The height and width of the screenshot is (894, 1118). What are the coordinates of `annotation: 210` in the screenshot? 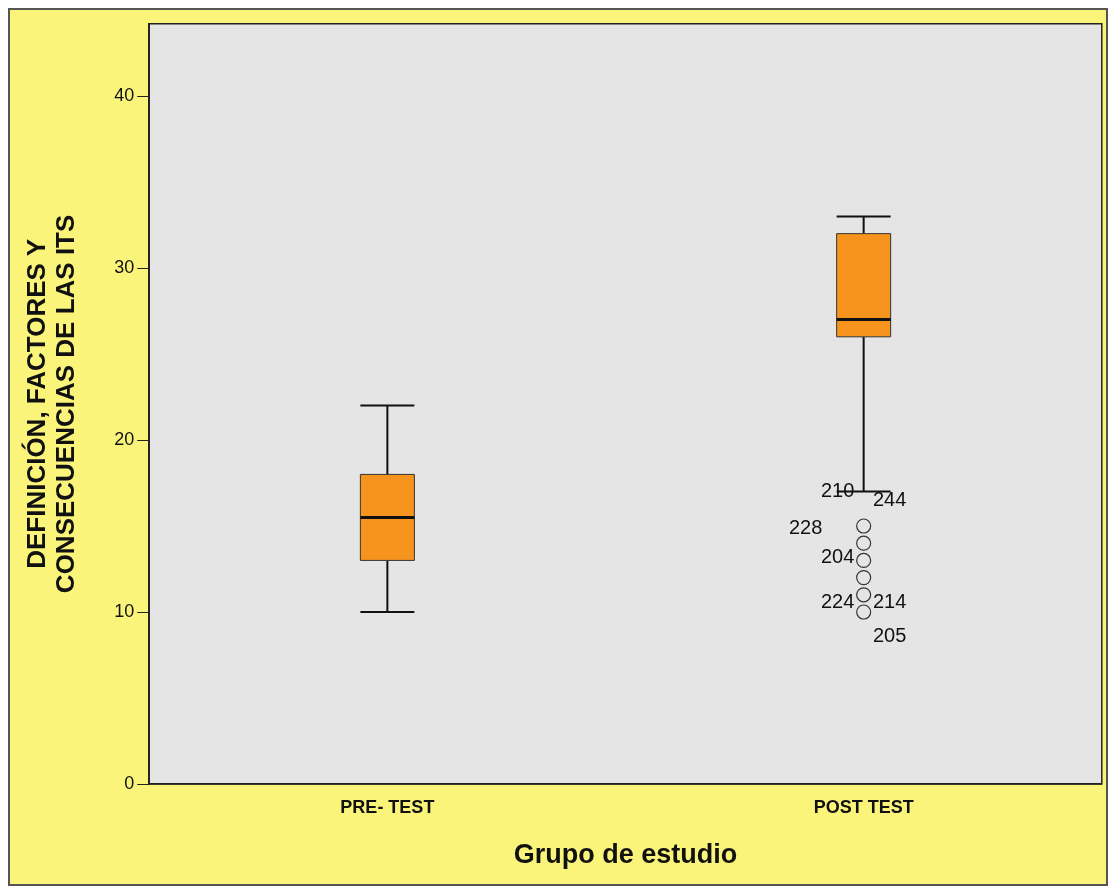 It's located at (837, 490).